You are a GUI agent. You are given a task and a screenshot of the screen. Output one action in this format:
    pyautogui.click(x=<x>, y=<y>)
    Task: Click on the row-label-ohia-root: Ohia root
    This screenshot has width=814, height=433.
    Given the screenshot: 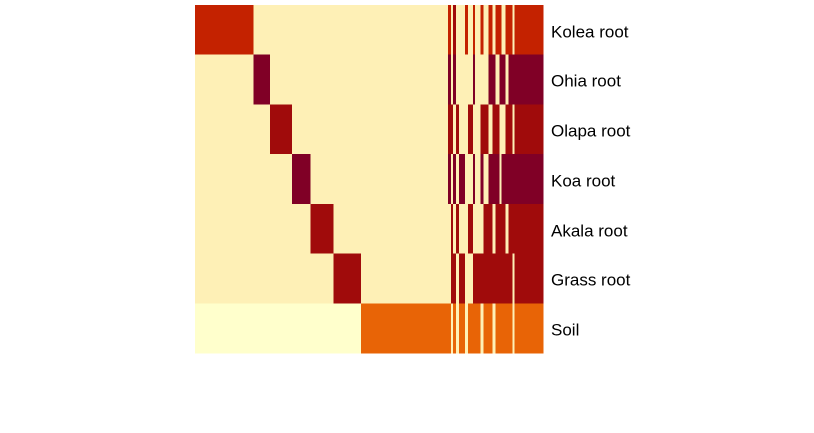 What is the action you would take?
    pyautogui.click(x=586, y=81)
    